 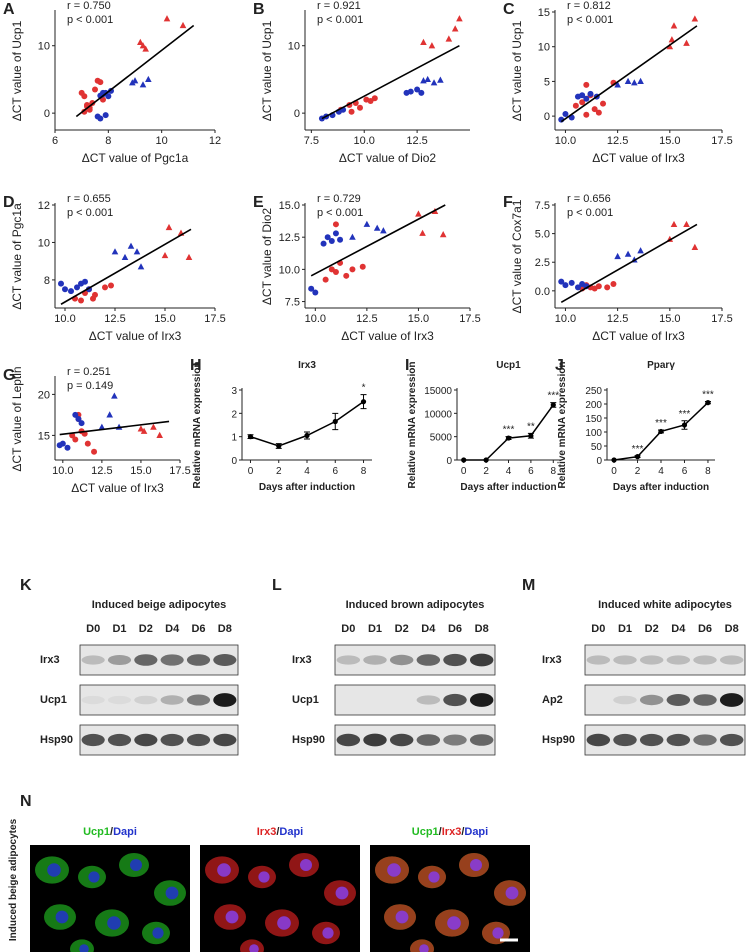 I want to click on x-tick-label: 15.0, so click(x=418, y=319).